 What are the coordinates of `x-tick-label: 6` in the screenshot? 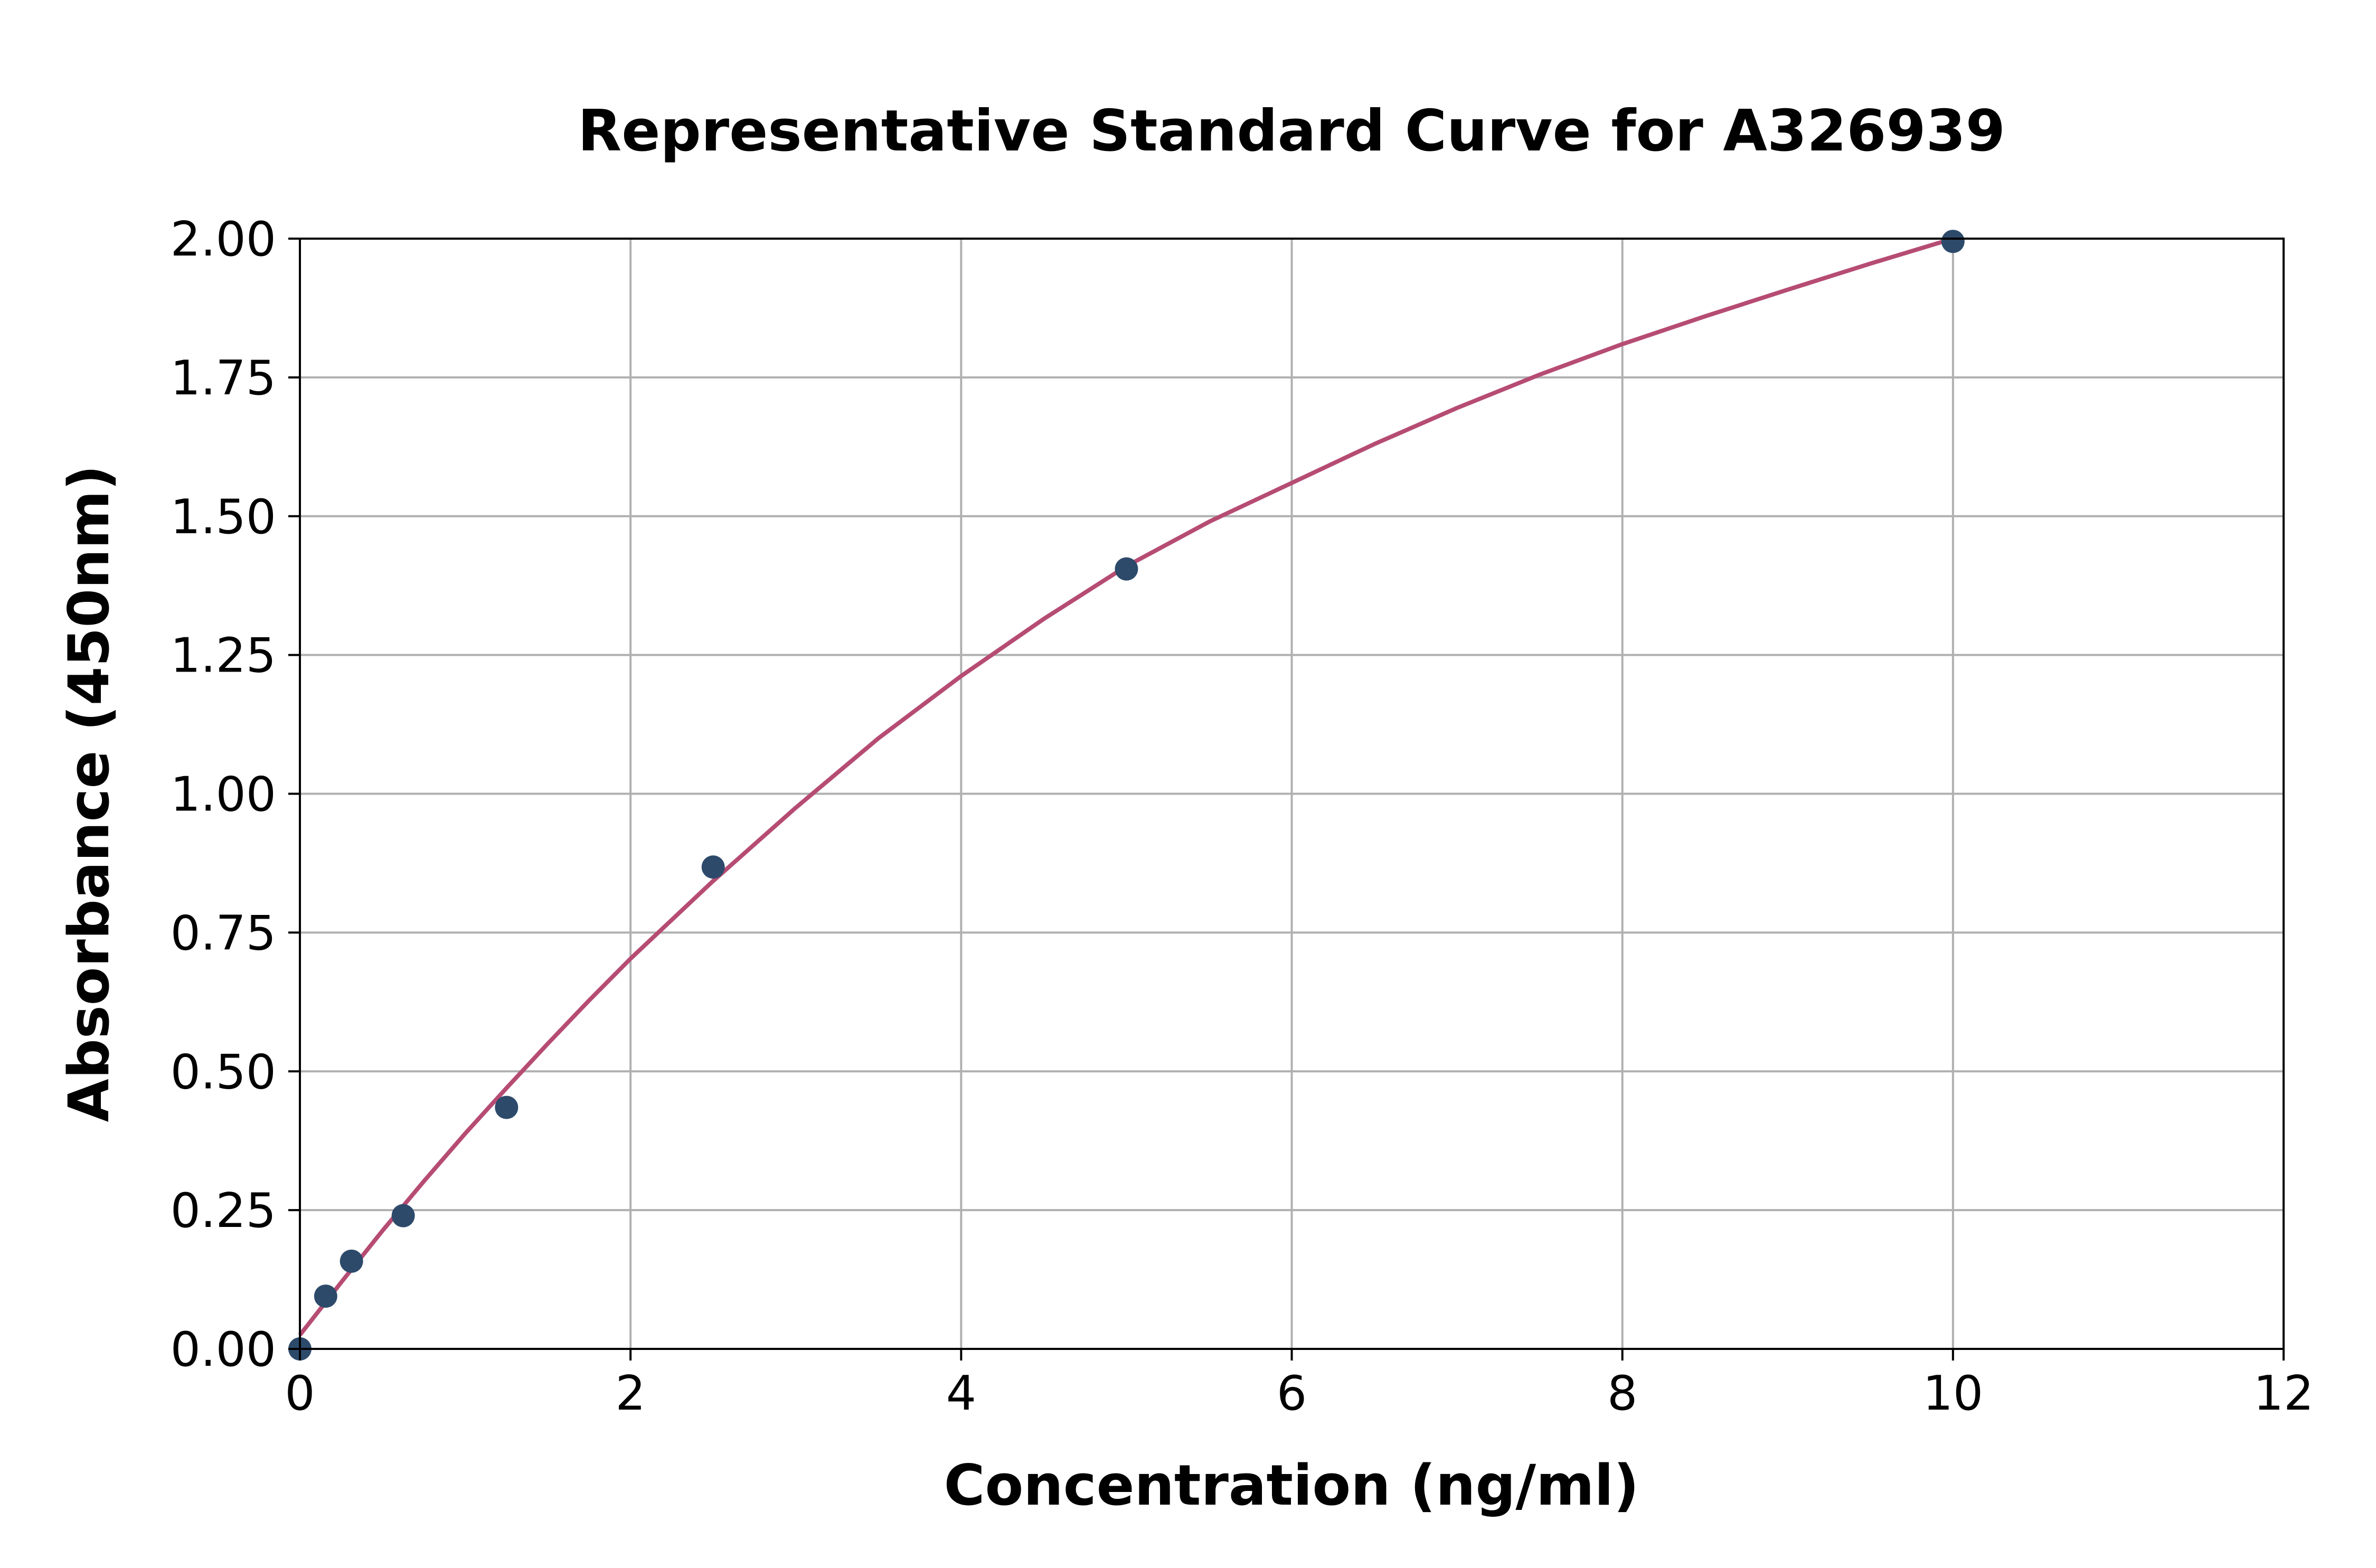 It's located at (1292, 1393).